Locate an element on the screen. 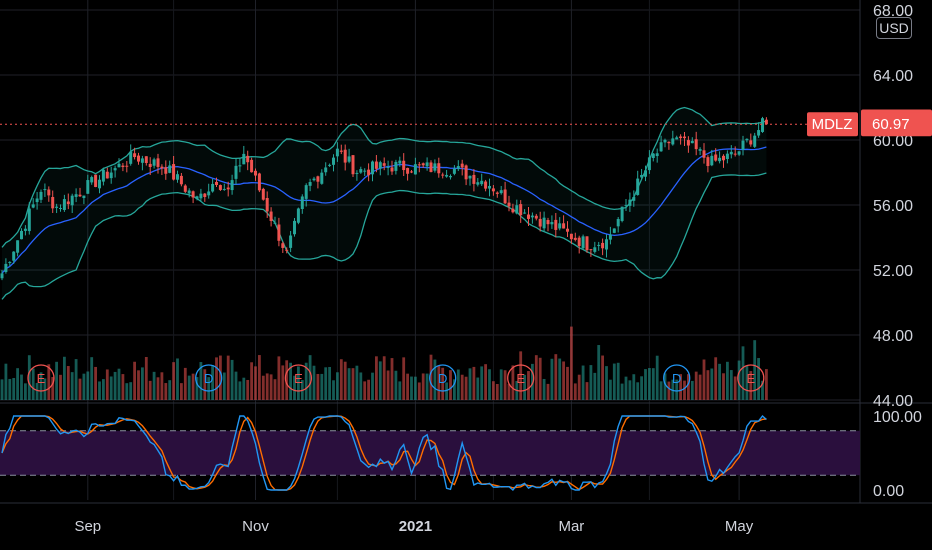 This screenshot has height=550, width=932. time-tick-label: 2021 is located at coordinates (415, 526).